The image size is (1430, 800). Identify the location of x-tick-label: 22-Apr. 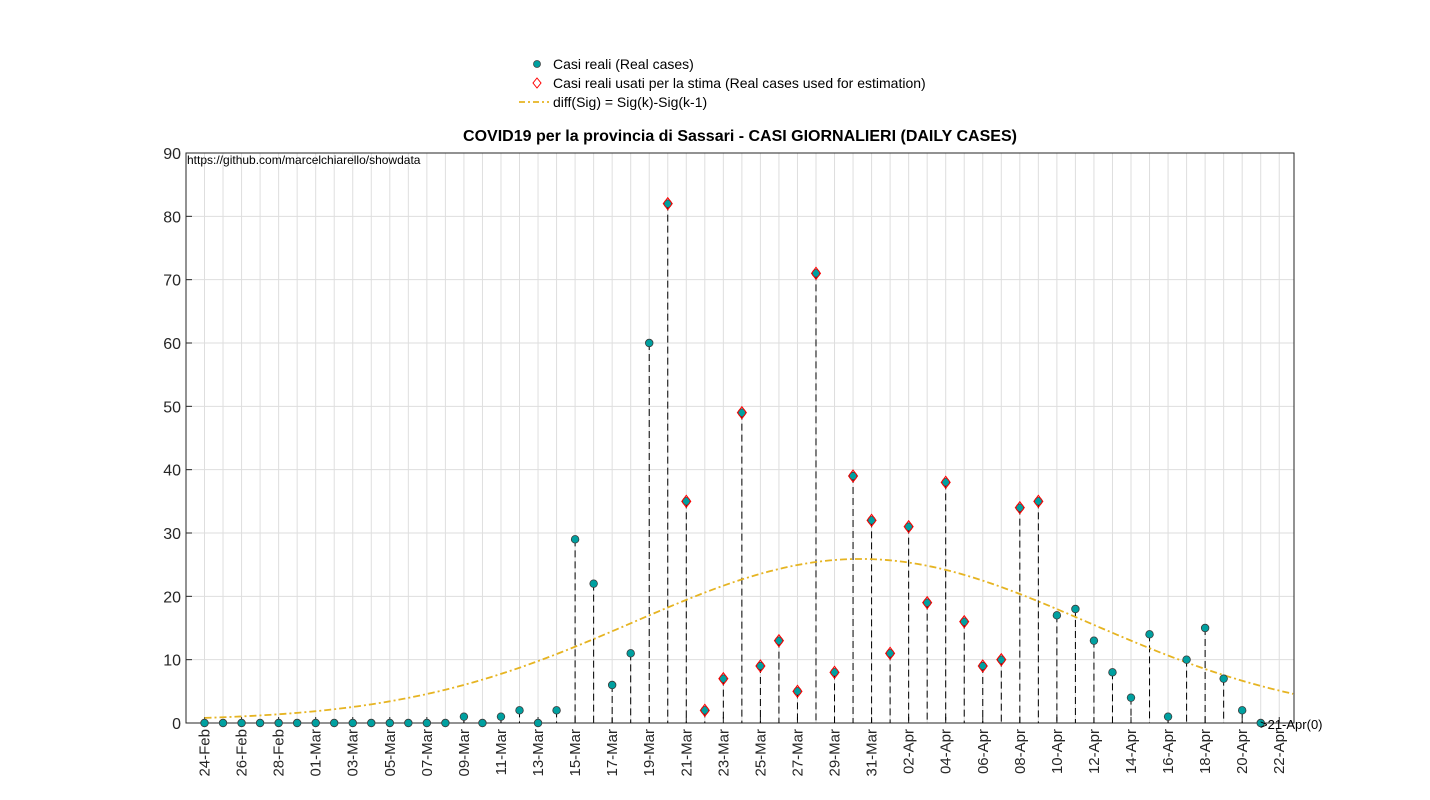
(1279, 751).